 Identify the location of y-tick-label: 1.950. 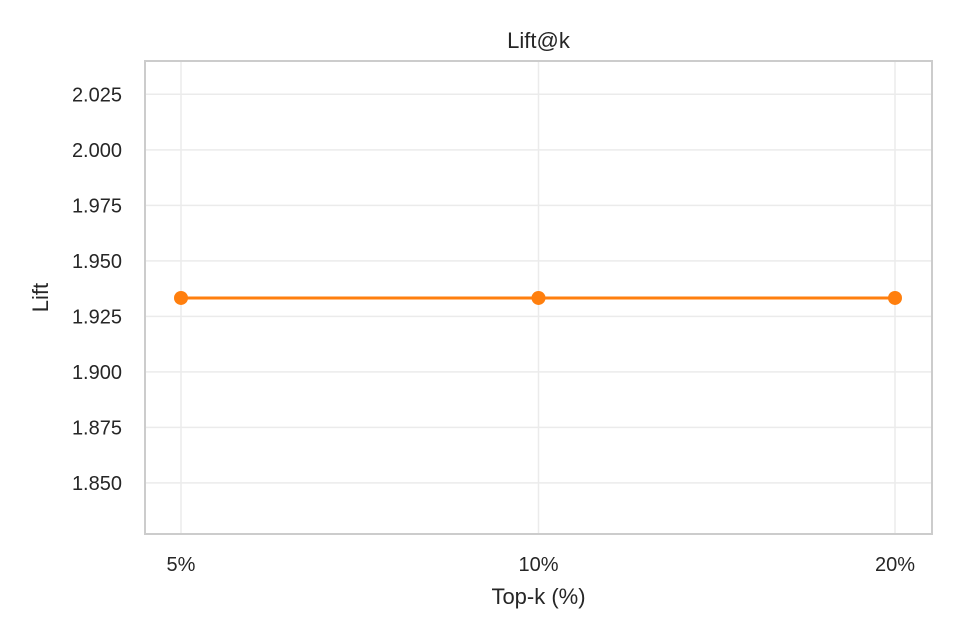
(97, 262).